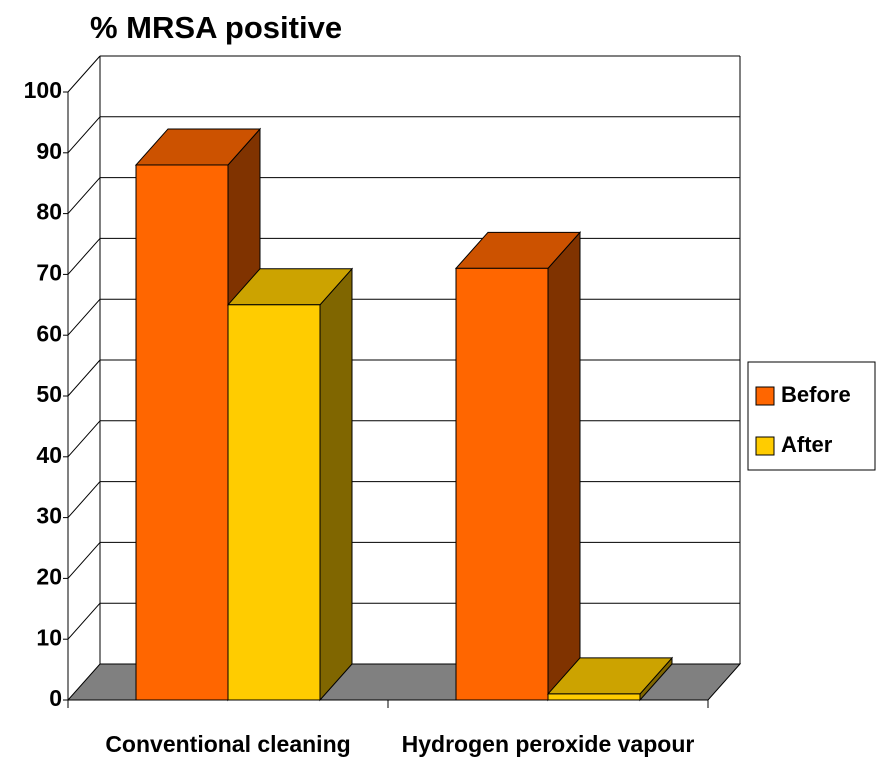  What do you see at coordinates (49, 637) in the screenshot?
I see `y-tick-label: 10` at bounding box center [49, 637].